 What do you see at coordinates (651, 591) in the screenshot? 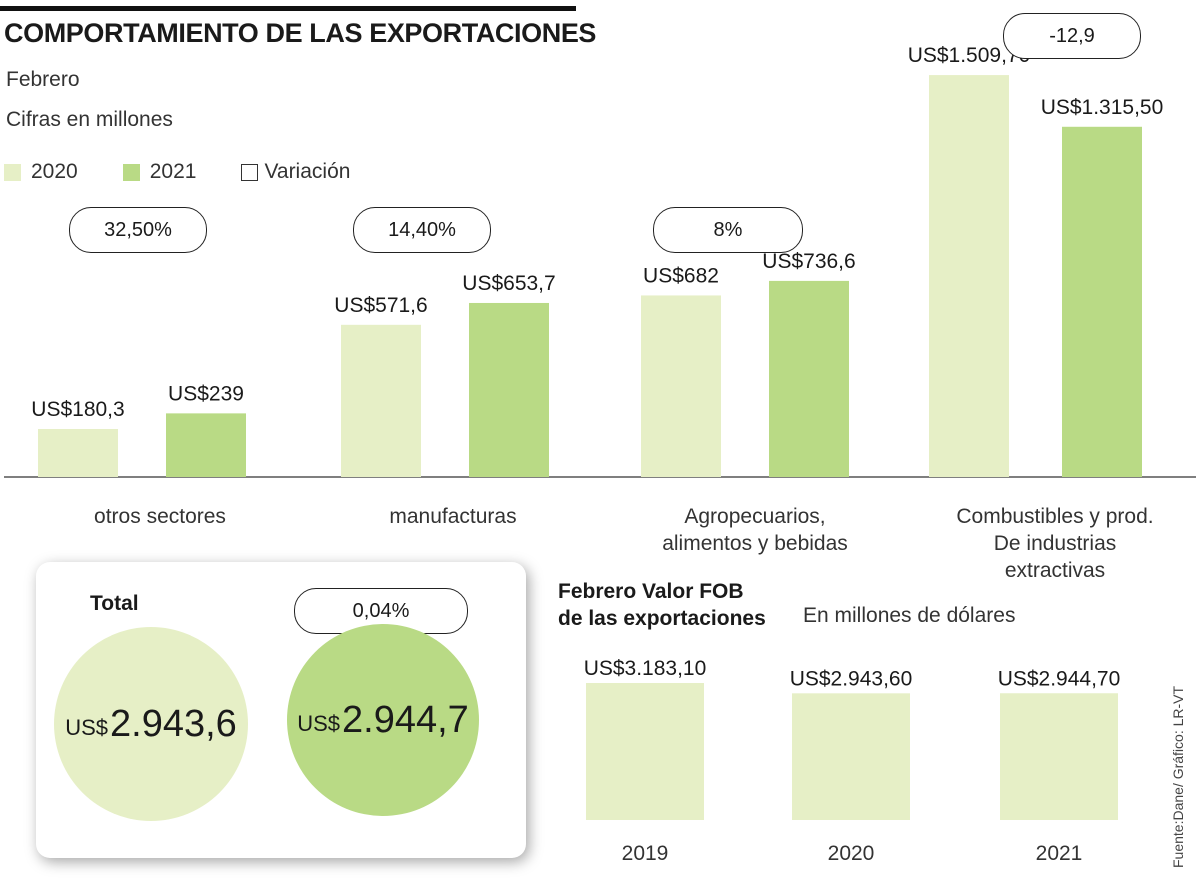
I see `fob-title-line1: Febrero Valor FOB` at bounding box center [651, 591].